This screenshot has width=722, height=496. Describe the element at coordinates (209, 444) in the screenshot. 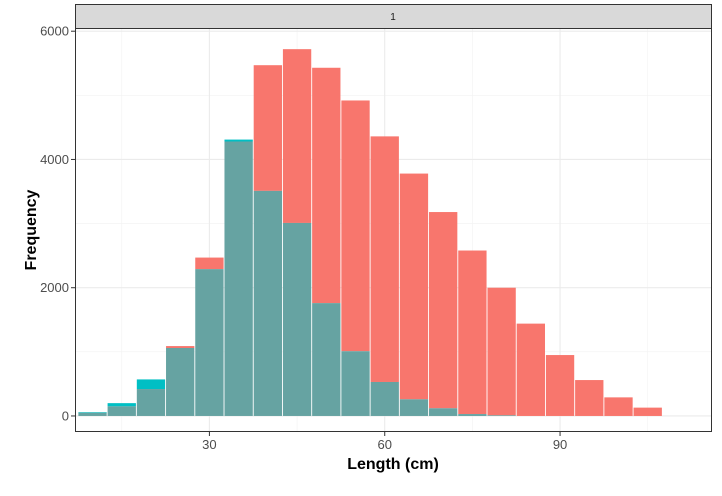

I see `x-tick-label: 30` at that location.